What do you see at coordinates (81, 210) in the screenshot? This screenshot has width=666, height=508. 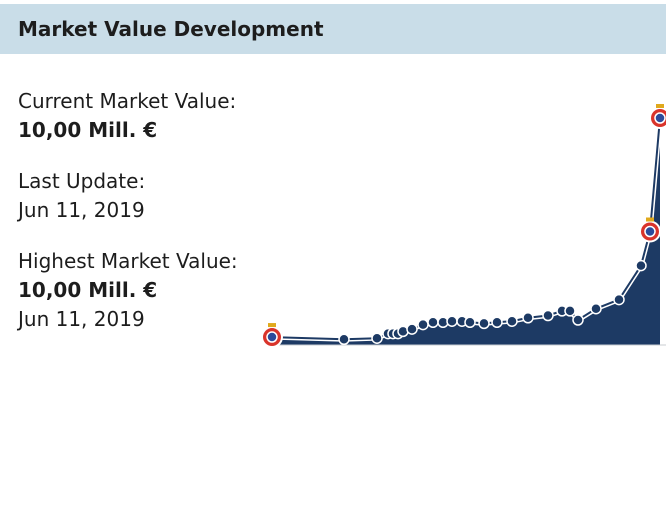 I see `last-update-date: Jun 11, 2019` at bounding box center [81, 210].